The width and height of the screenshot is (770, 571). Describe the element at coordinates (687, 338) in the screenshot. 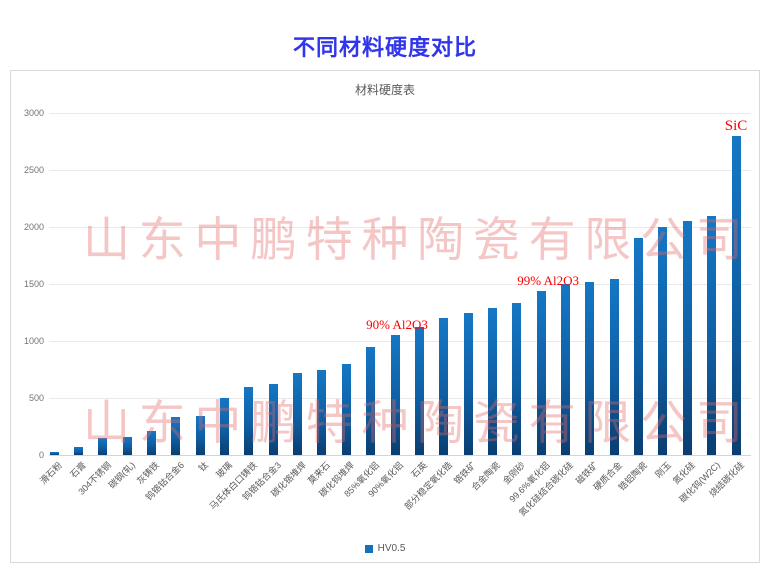

I see `bar-氮化硅` at that location.